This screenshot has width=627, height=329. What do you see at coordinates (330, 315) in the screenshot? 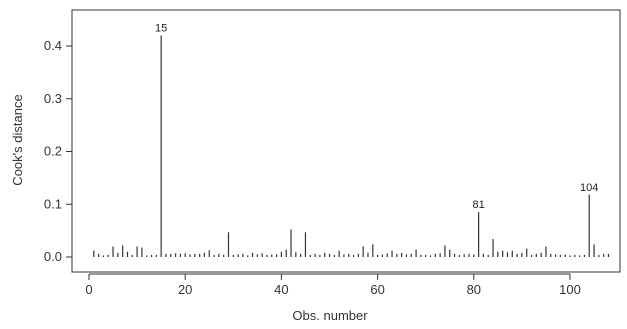
I see `x-axis-title: Obs. number` at bounding box center [330, 315].